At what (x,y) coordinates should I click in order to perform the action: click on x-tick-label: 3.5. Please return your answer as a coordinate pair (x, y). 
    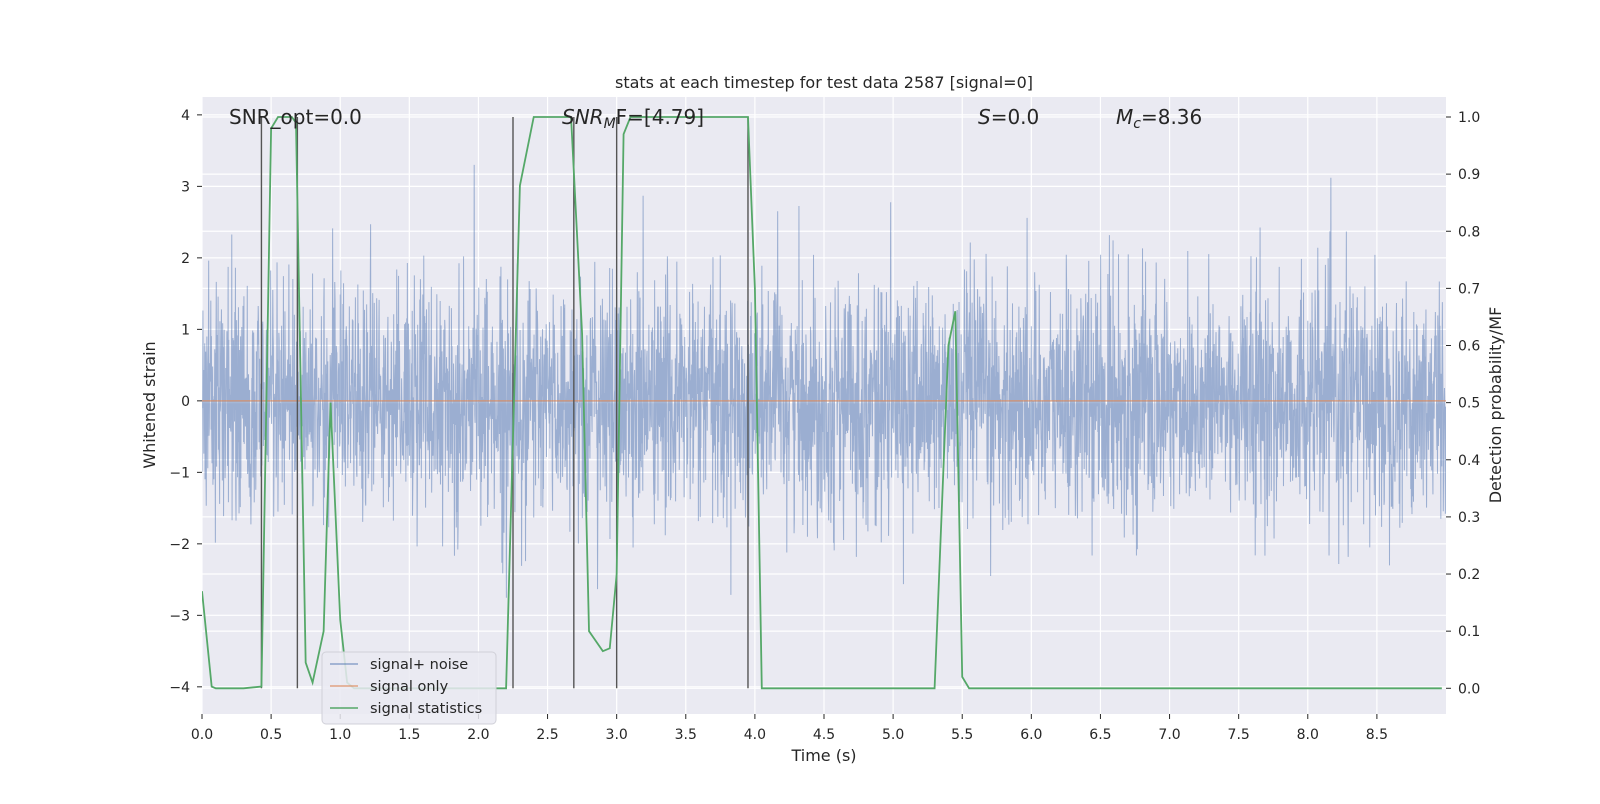
    Looking at the image, I should click on (686, 735).